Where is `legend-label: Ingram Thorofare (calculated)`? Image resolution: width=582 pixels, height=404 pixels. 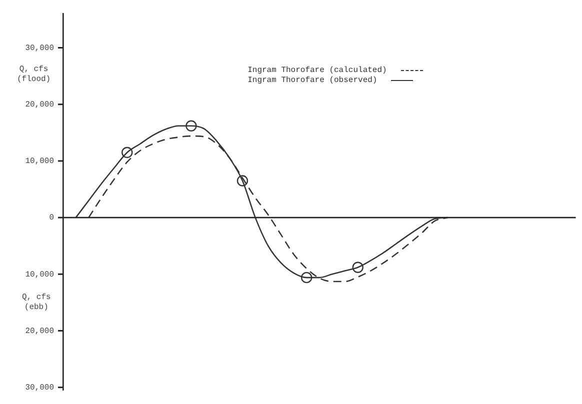
legend-label: Ingram Thorofare (calculated) is located at coordinates (317, 71).